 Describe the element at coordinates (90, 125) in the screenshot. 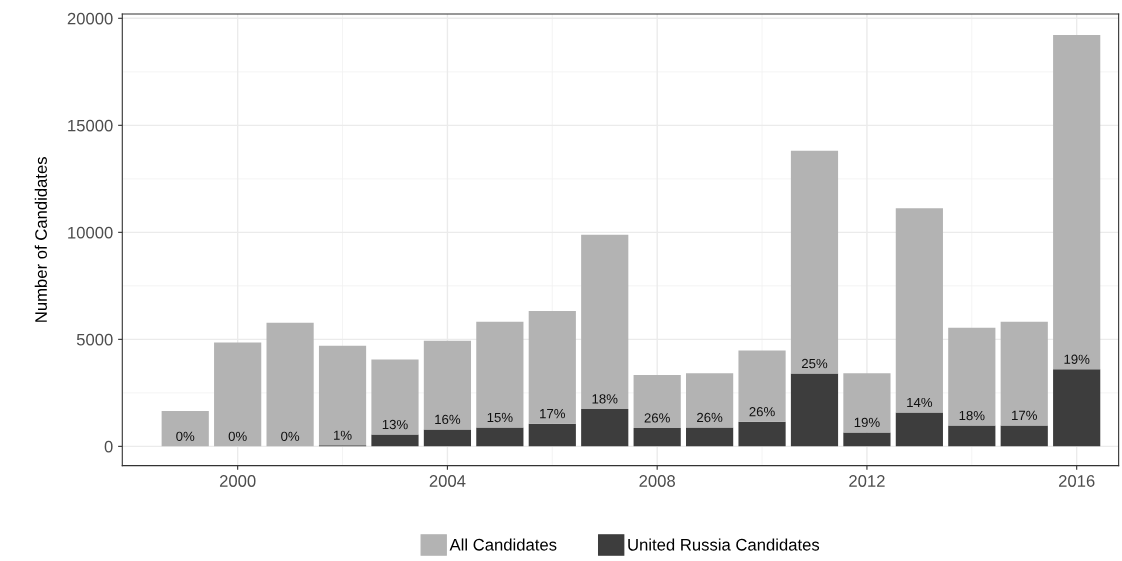

I see `y-tick-label: 15000` at that location.